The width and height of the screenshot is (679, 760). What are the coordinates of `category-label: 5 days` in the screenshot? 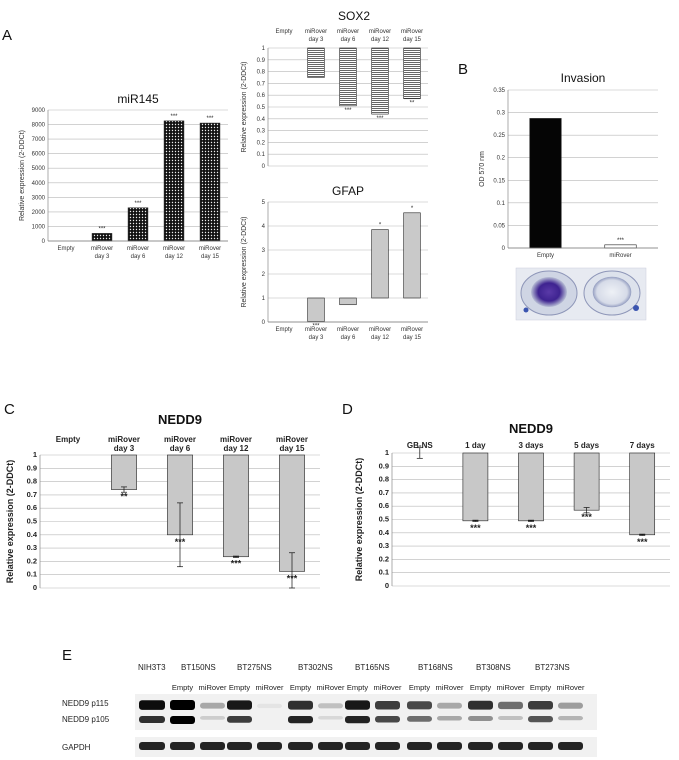 It's located at (586, 445).